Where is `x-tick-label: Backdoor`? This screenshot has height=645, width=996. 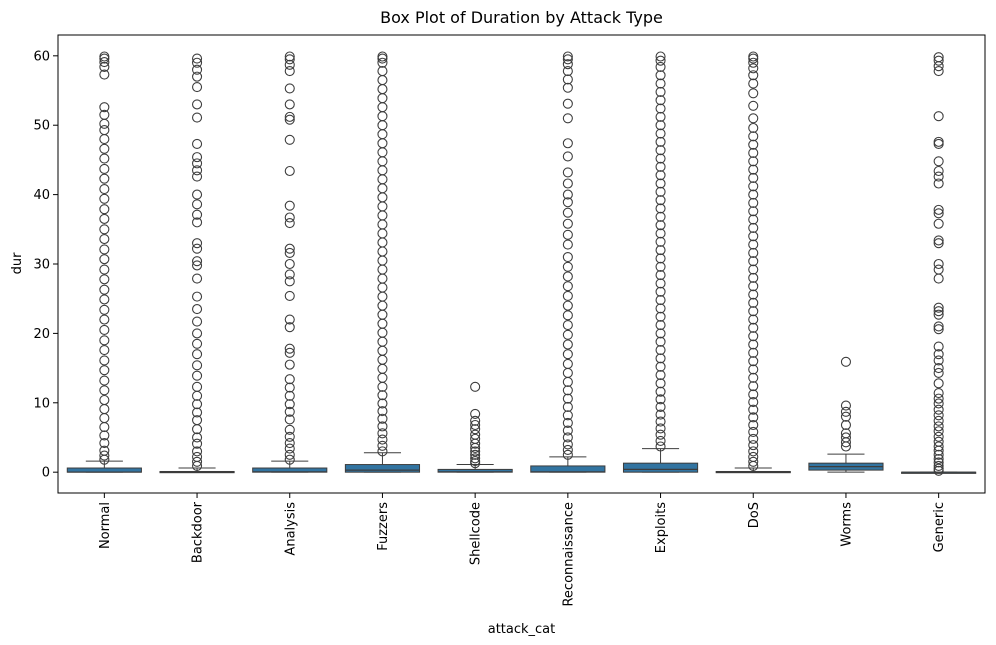 x-tick-label: Backdoor is located at coordinates (198, 532).